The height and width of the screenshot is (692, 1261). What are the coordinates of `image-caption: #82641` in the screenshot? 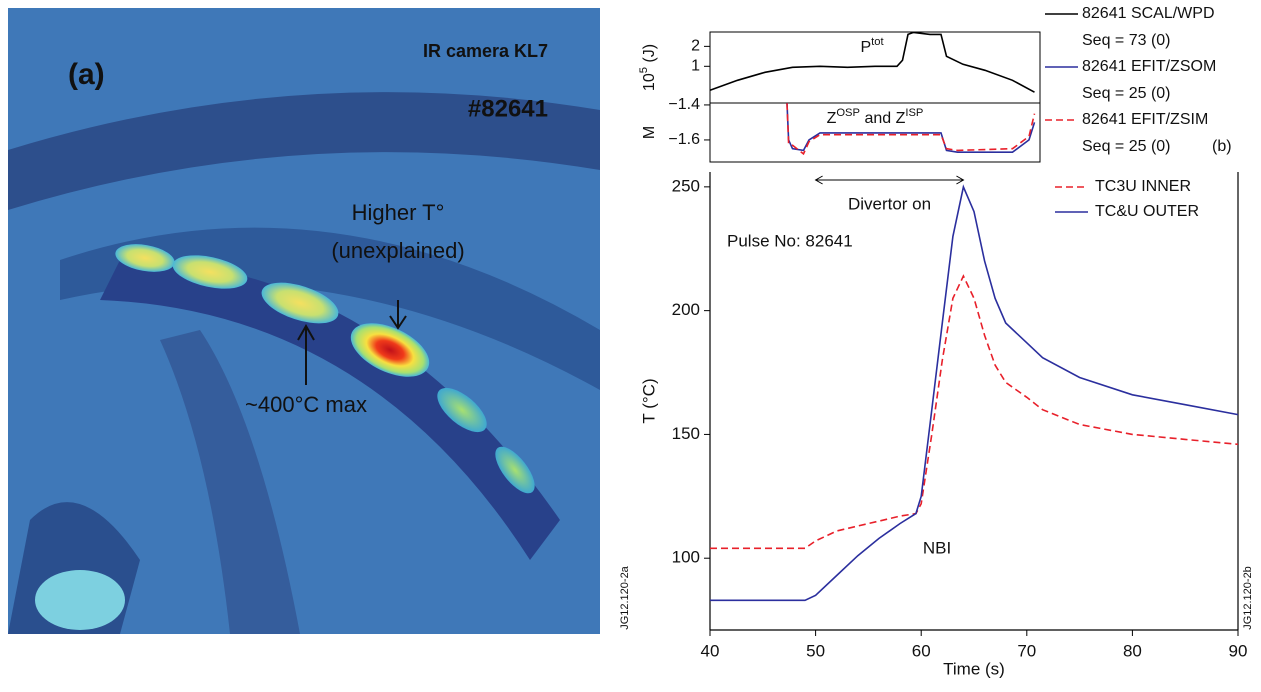 It's located at (508, 108).